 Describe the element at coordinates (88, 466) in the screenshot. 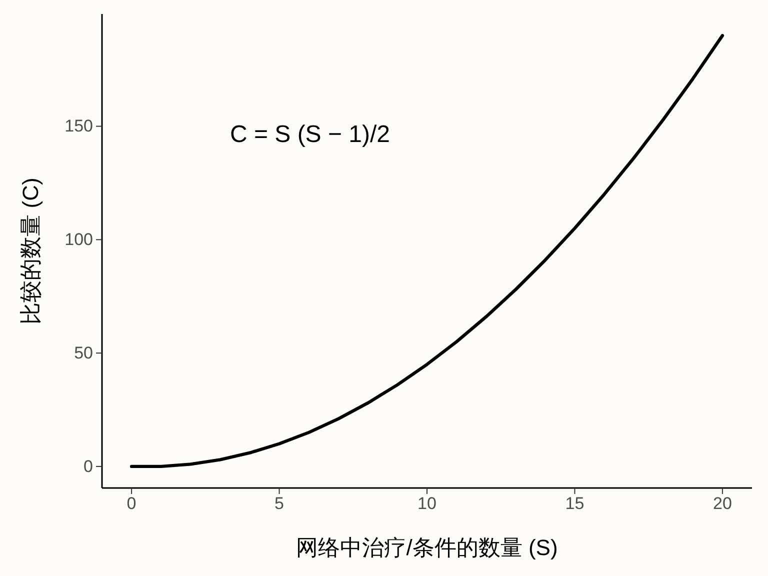

I see `y-tick-label: 0` at that location.